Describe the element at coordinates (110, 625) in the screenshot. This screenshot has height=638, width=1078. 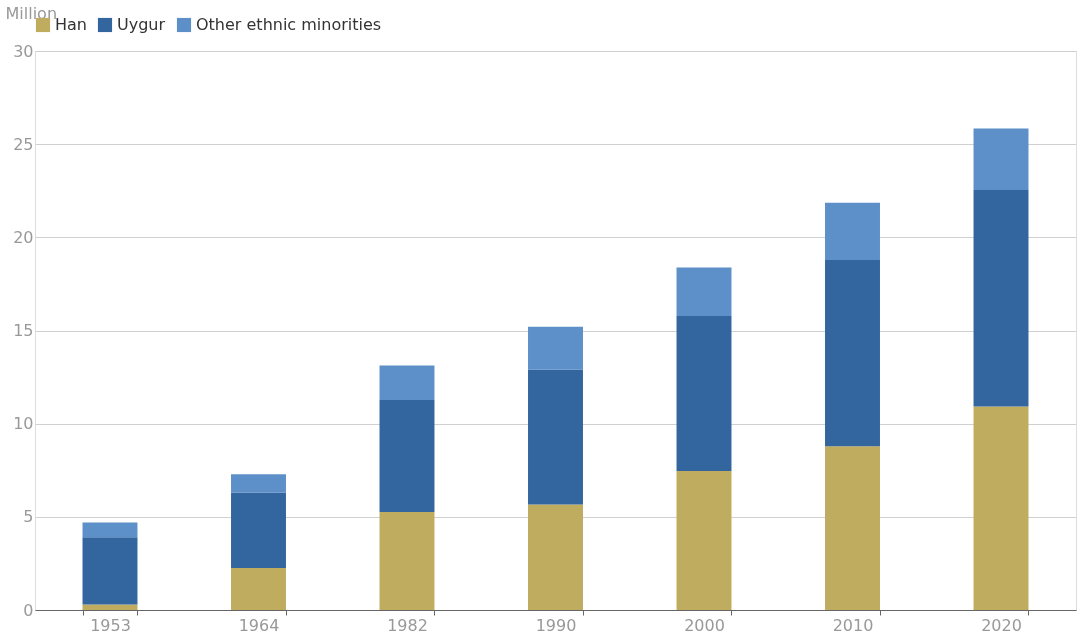
I see `x-tick-label: 1953` at that location.